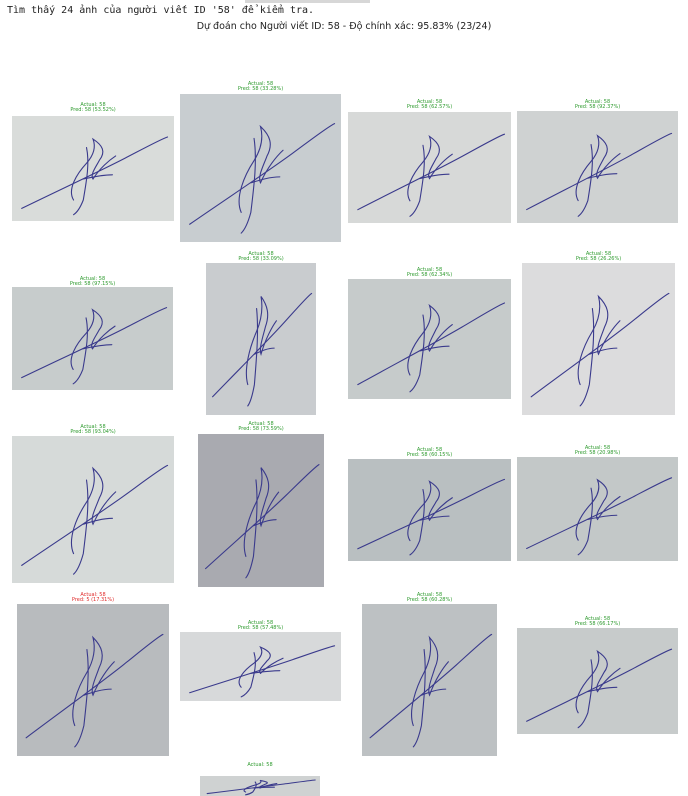 This screenshot has width=688, height=796. I want to click on signature-cell: Actual: 58 Pred: 58 (60.28%), so click(429, 674).